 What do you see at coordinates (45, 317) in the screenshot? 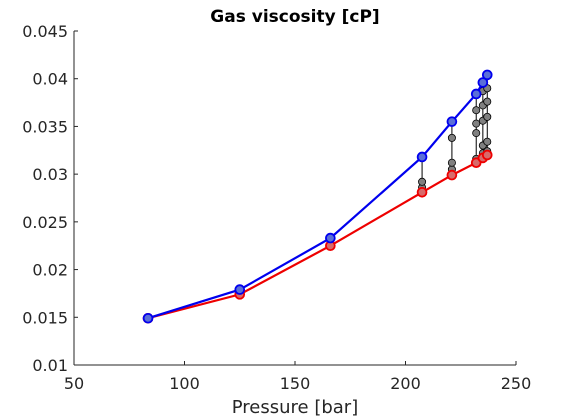
I see `y-tick-label: 0.015` at bounding box center [45, 317].